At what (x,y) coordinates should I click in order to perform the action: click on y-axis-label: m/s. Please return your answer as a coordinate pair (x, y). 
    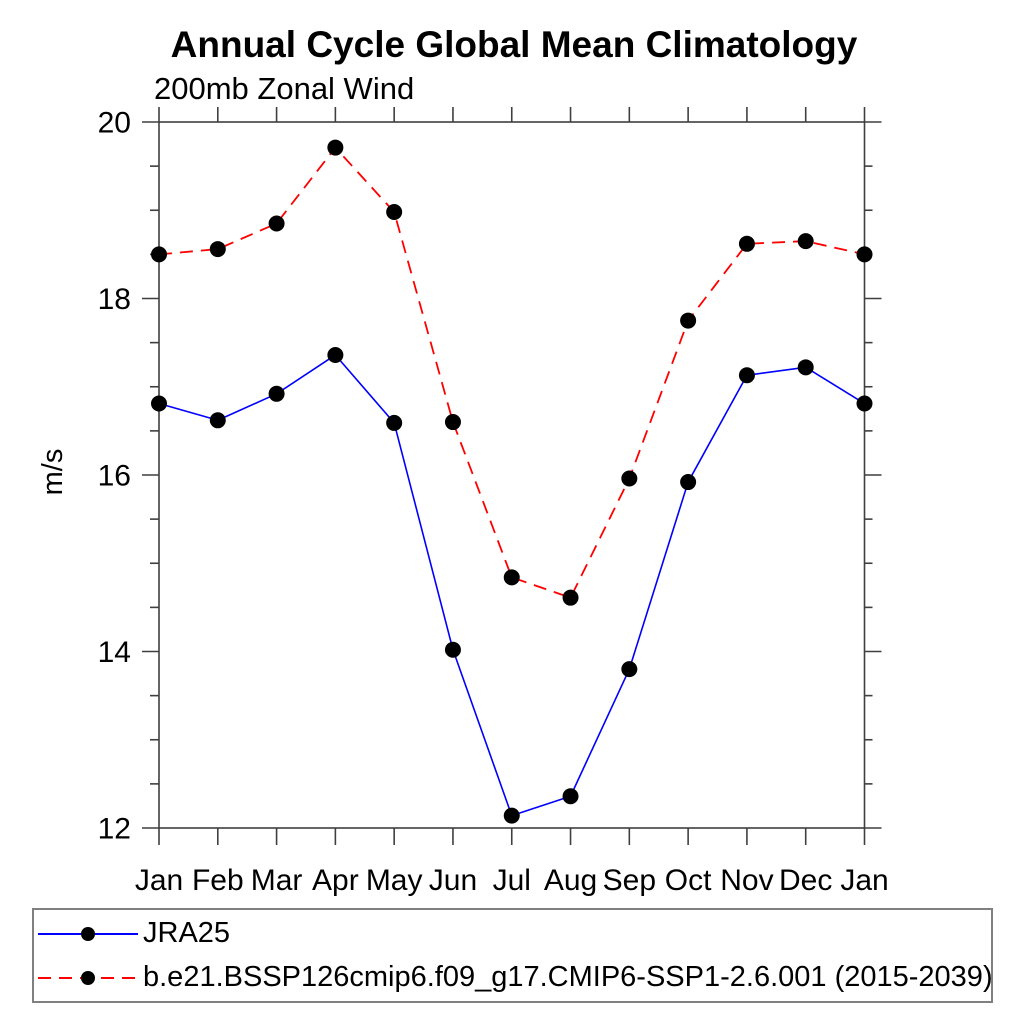
    Looking at the image, I should click on (53, 472).